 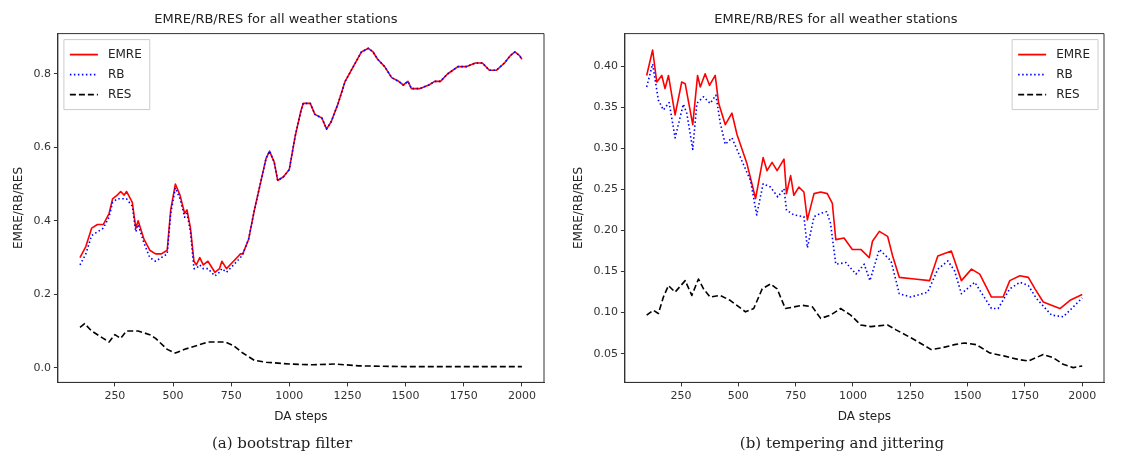 I want to click on y-tick-label: 0.15, so click(x=605, y=271).